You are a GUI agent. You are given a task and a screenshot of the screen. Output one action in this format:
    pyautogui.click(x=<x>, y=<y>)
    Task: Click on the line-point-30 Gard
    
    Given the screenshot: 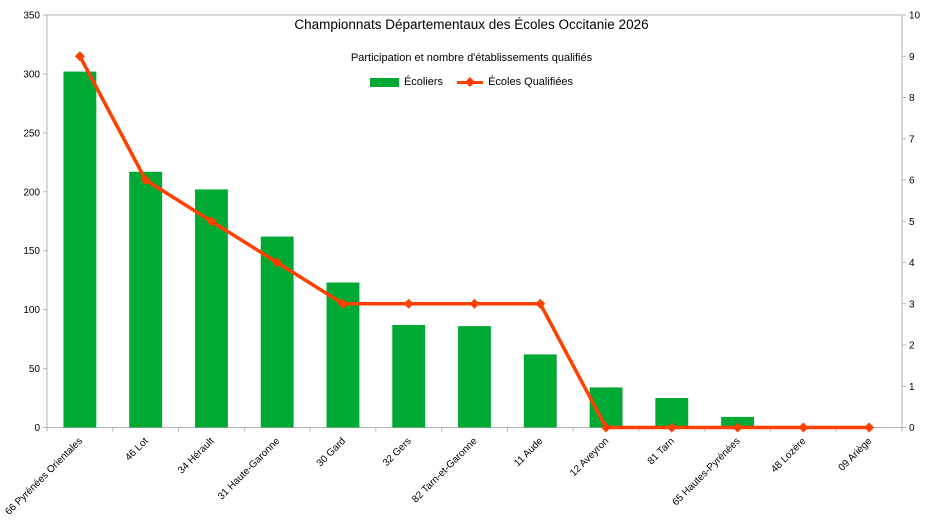 What is the action you would take?
    pyautogui.click(x=342, y=303)
    